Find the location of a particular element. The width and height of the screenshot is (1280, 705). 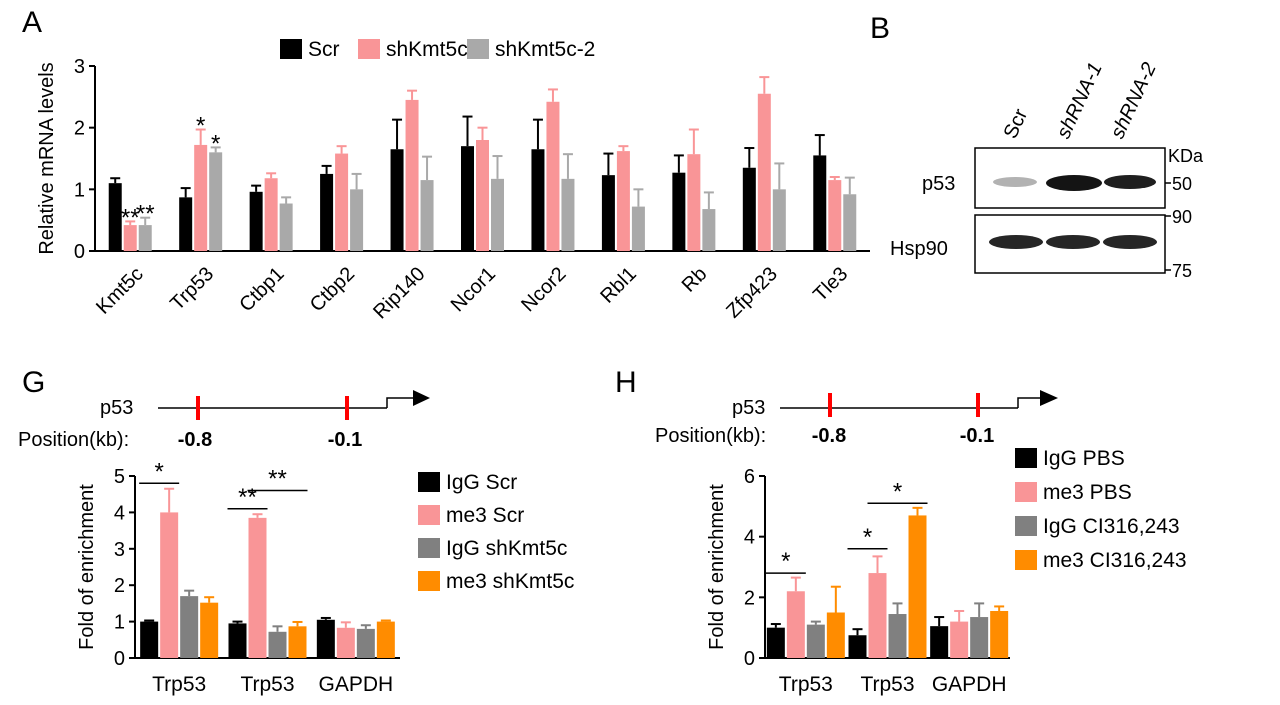

band-p53-scr is located at coordinates (1015, 182).